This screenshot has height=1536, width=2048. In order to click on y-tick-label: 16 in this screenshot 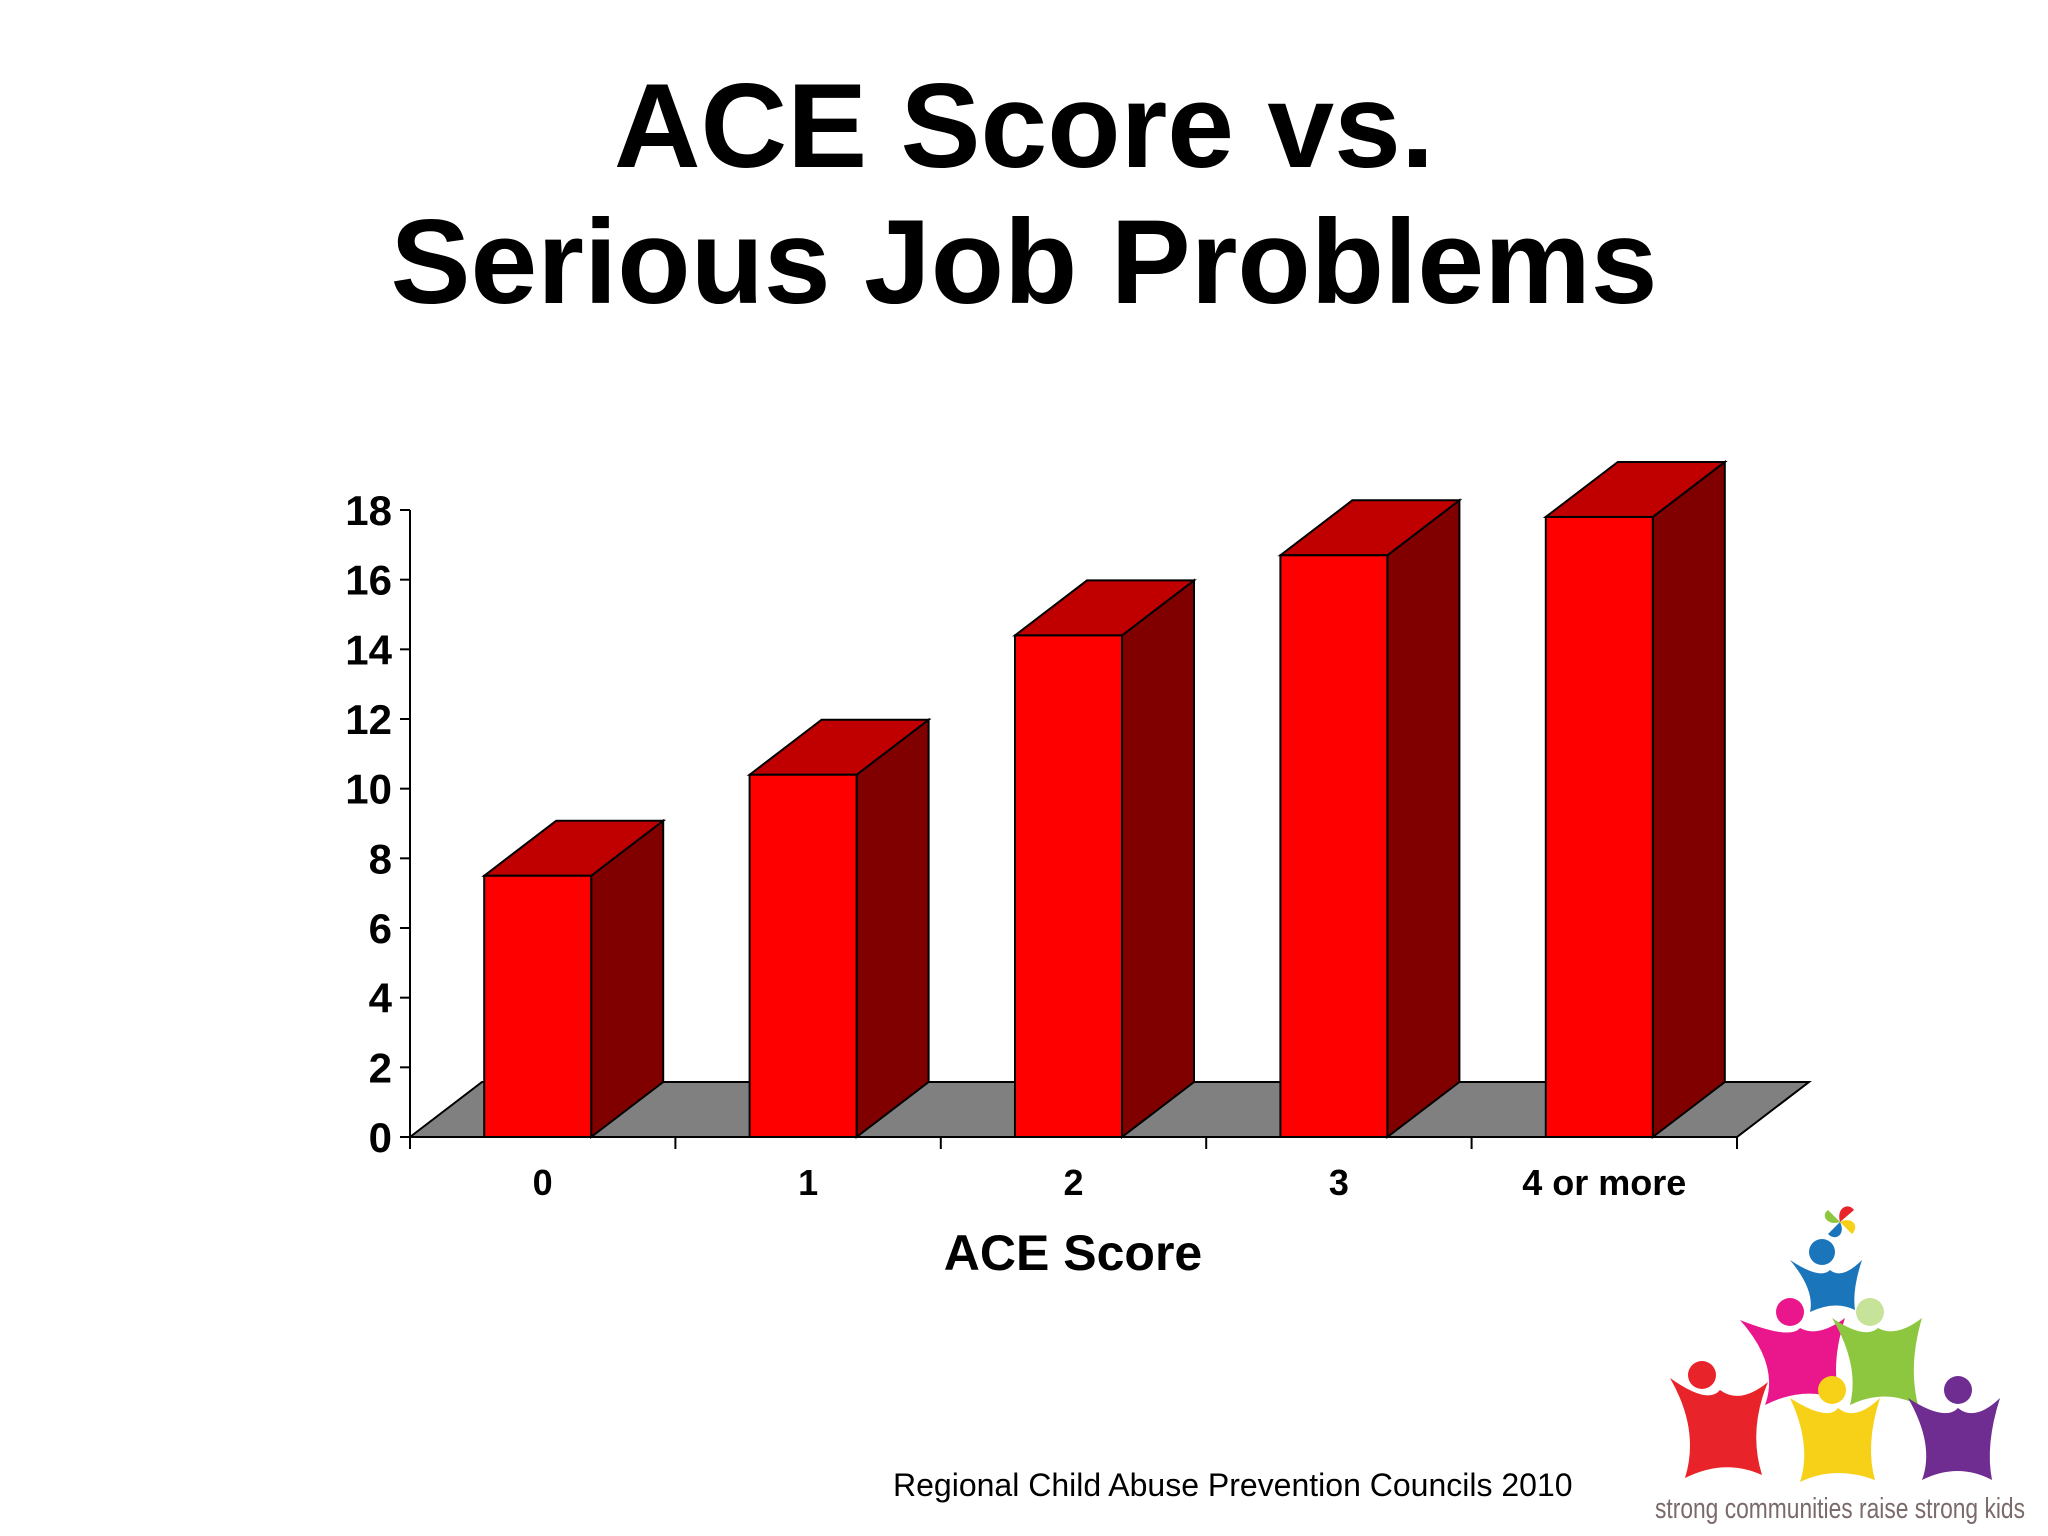, I will do `click(368, 580)`.